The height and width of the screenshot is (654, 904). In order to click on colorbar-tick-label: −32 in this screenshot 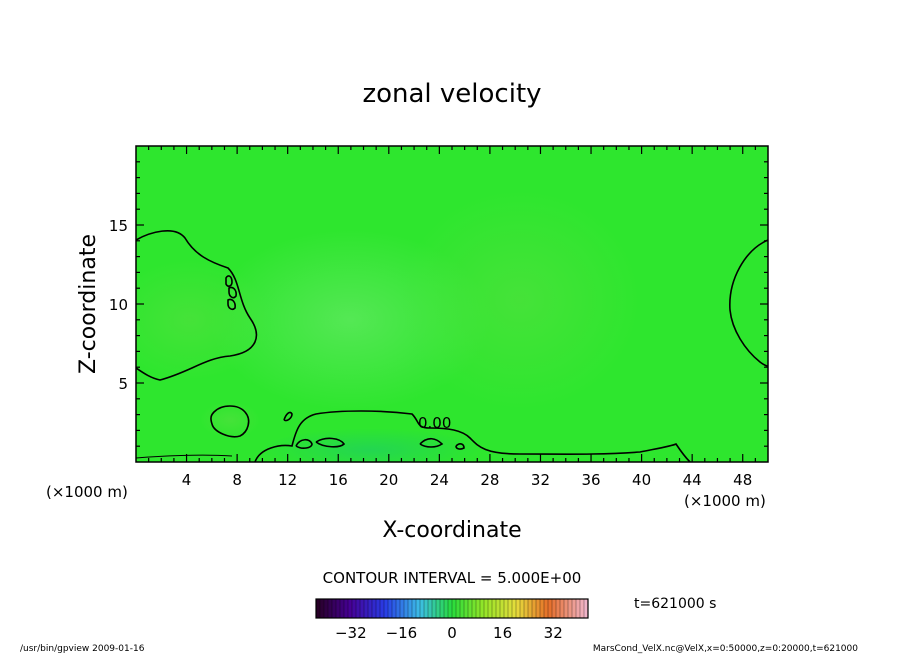, I will do `click(351, 633)`.